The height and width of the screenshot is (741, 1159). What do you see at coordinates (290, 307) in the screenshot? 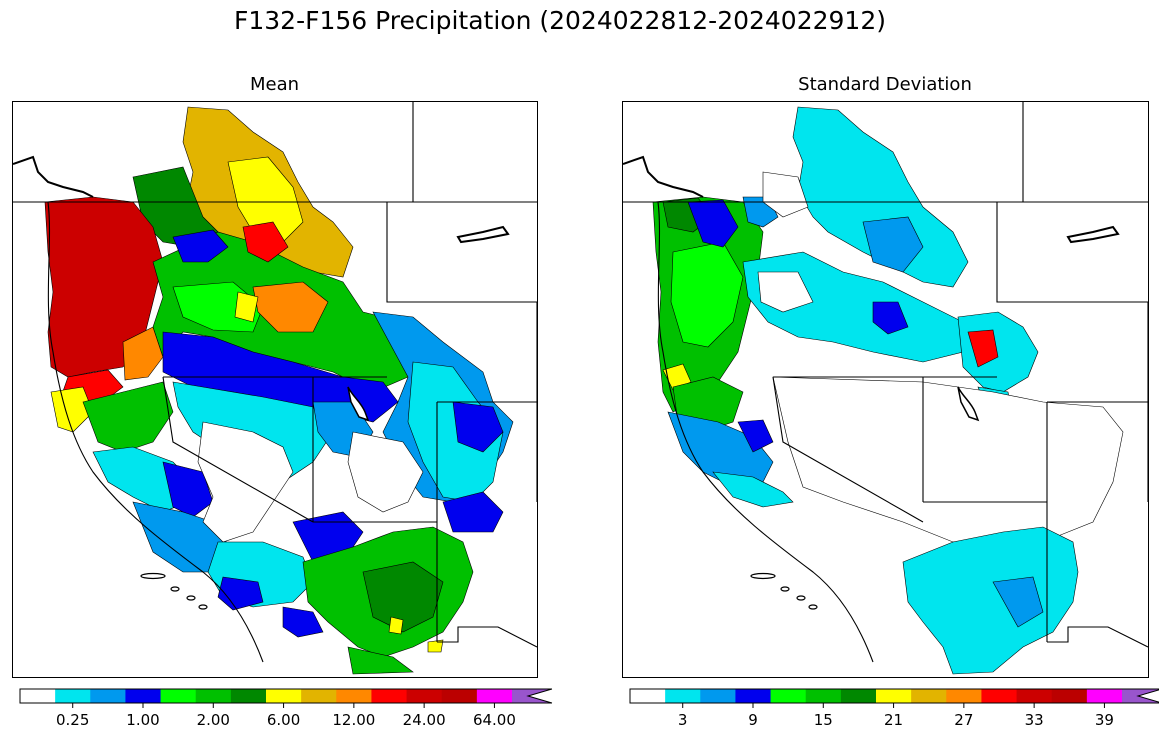
I see `region-orange-mt` at bounding box center [290, 307].